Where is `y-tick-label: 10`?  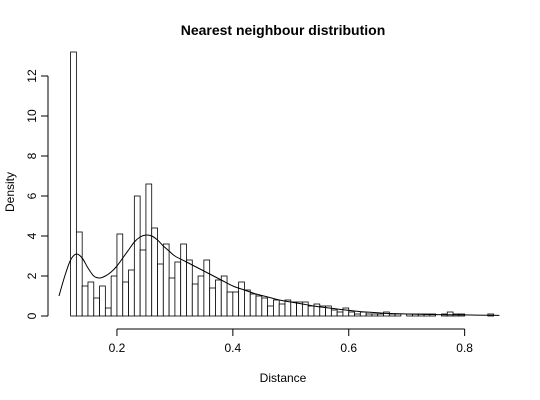
y-tick-label: 10 is located at coordinates (32, 116).